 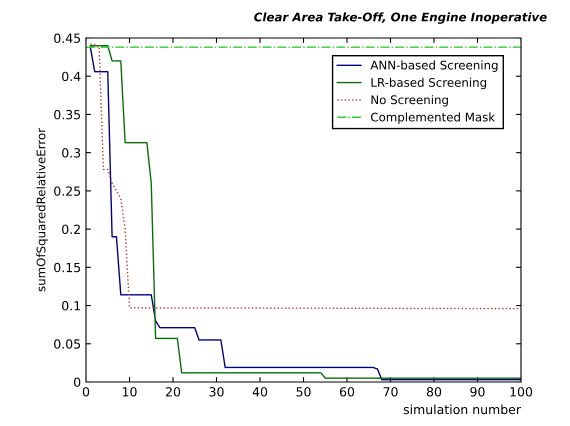 I want to click on x-tick-label: 10, so click(x=129, y=392).